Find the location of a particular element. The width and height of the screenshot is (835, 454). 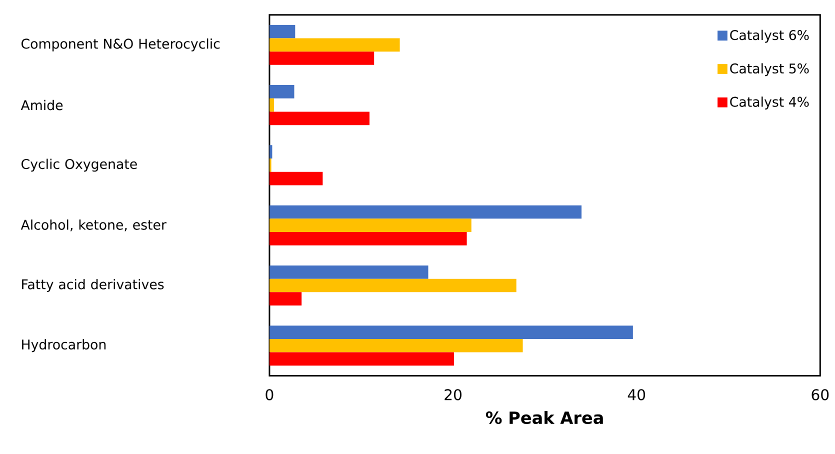

y-tick-label: Amide is located at coordinates (41, 105).